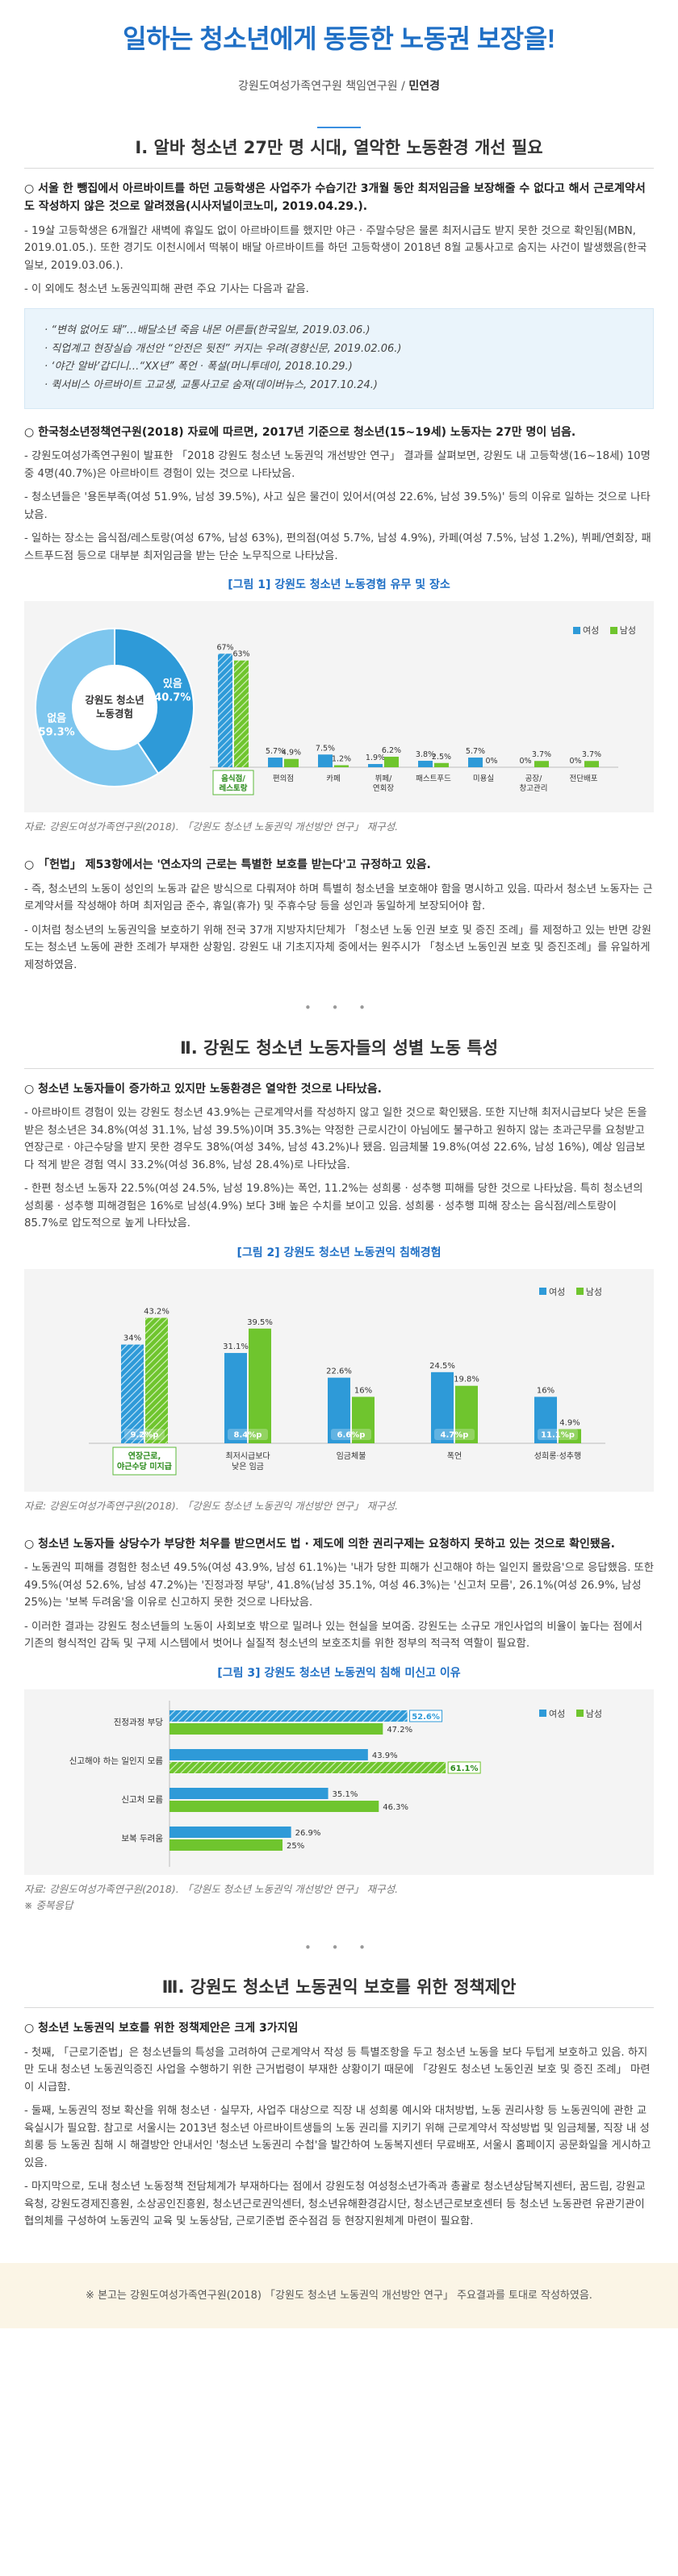  What do you see at coordinates (260, 1322) in the screenshot?
I see `bar-value-label: 39.5%` at bounding box center [260, 1322].